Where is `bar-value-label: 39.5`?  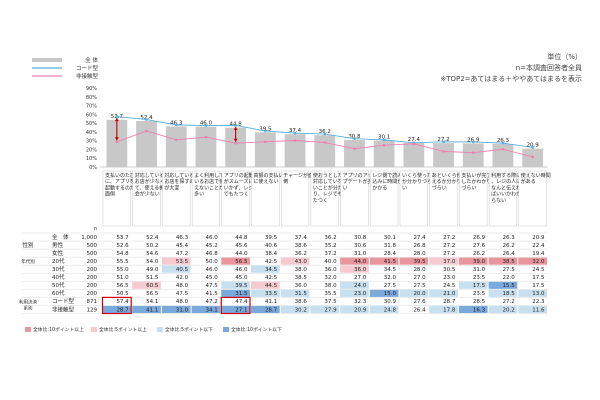
bar-value-label: 39.5 is located at coordinates (265, 129).